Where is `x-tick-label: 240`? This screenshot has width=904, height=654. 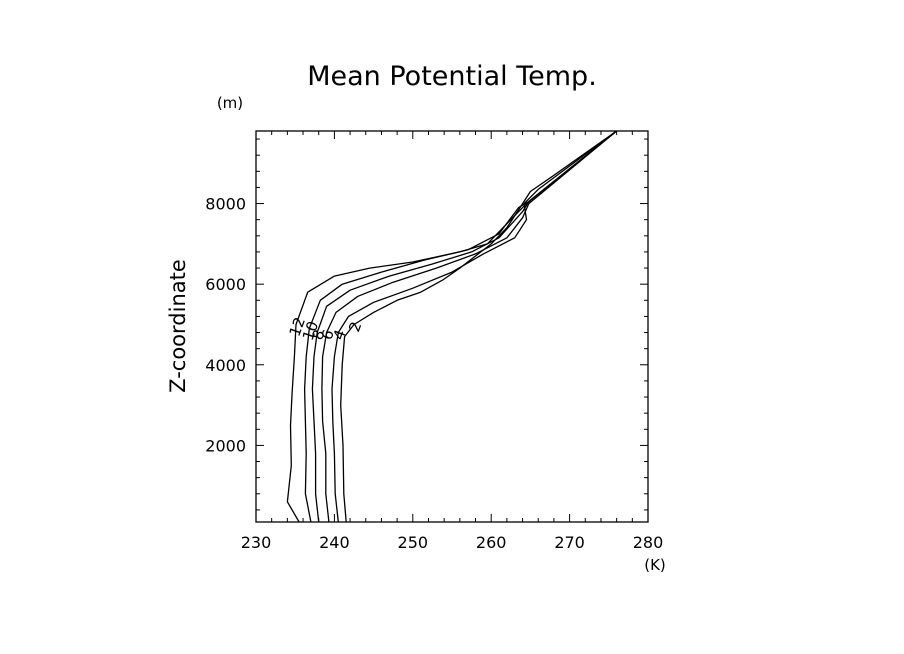 x-tick-label: 240 is located at coordinates (334, 542).